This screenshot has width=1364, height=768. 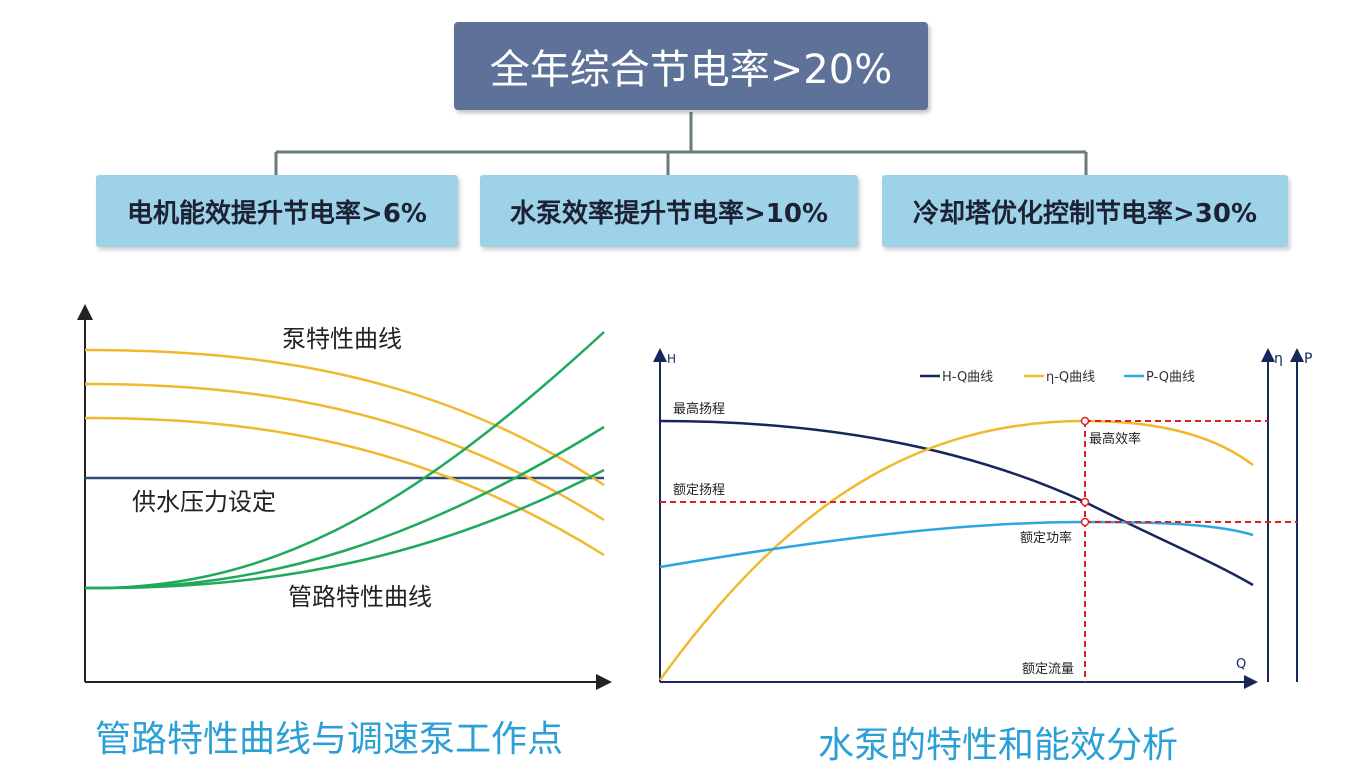 What do you see at coordinates (1170, 377) in the screenshot?
I see `legend-pq: P-Q曲线` at bounding box center [1170, 377].